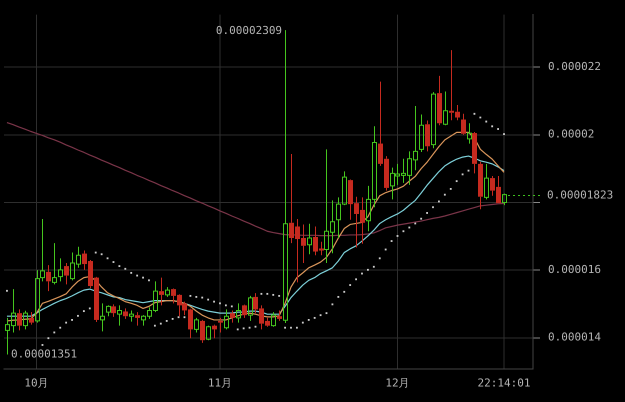  What do you see at coordinates (44, 353) in the screenshot?
I see `annotation: 0.00001351` at bounding box center [44, 353].